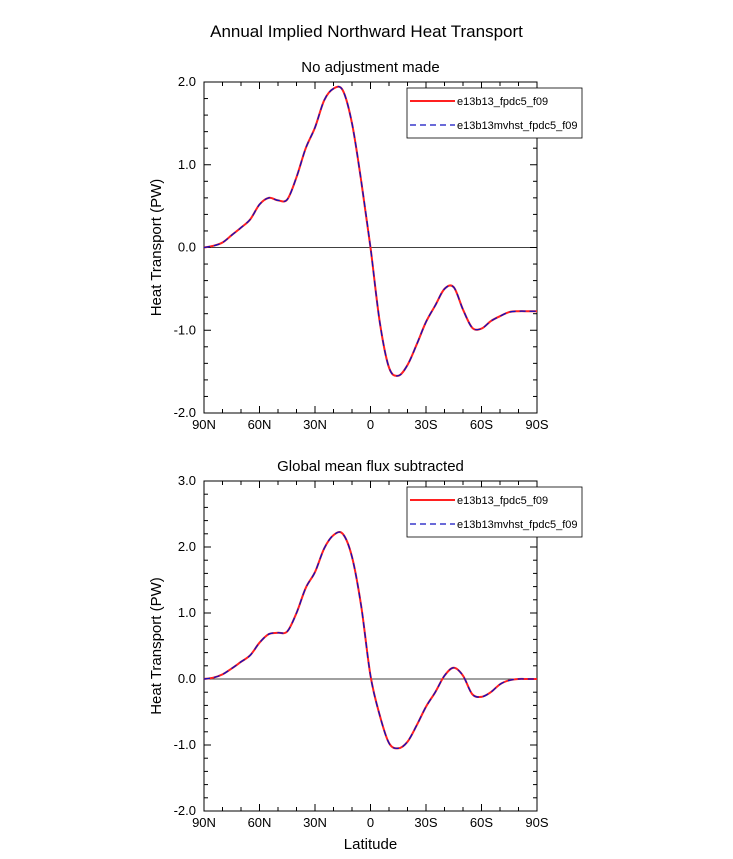 Image resolution: width=733 pixels, height=859 pixels. Describe the element at coordinates (185, 744) in the screenshot. I see `panel2-y-tick-label: -1.0` at that location.